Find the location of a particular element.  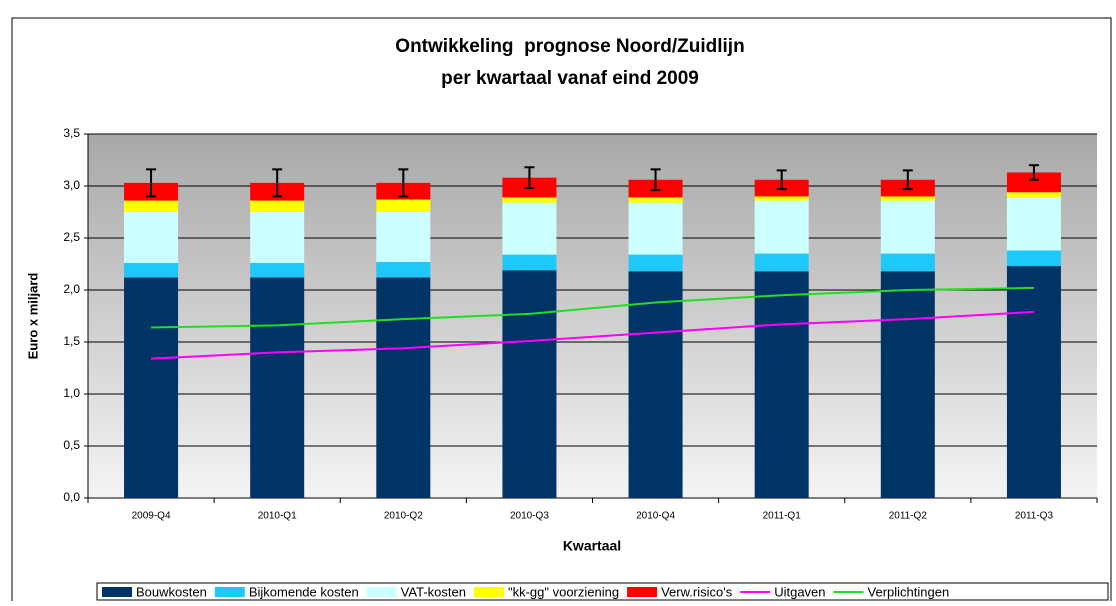

y-tick-label: 2,0 is located at coordinates (71, 289).